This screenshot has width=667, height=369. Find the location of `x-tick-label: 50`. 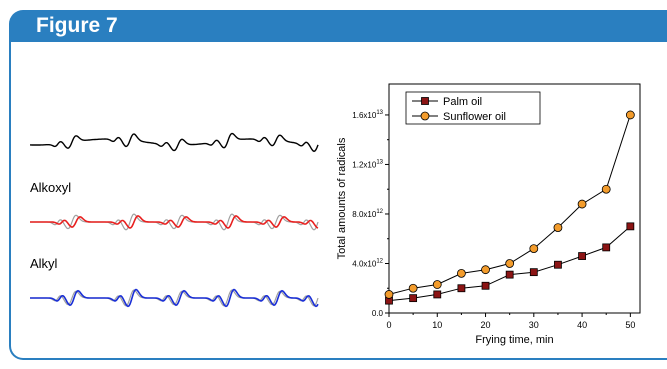

x-tick-label: 50 is located at coordinates (630, 325).